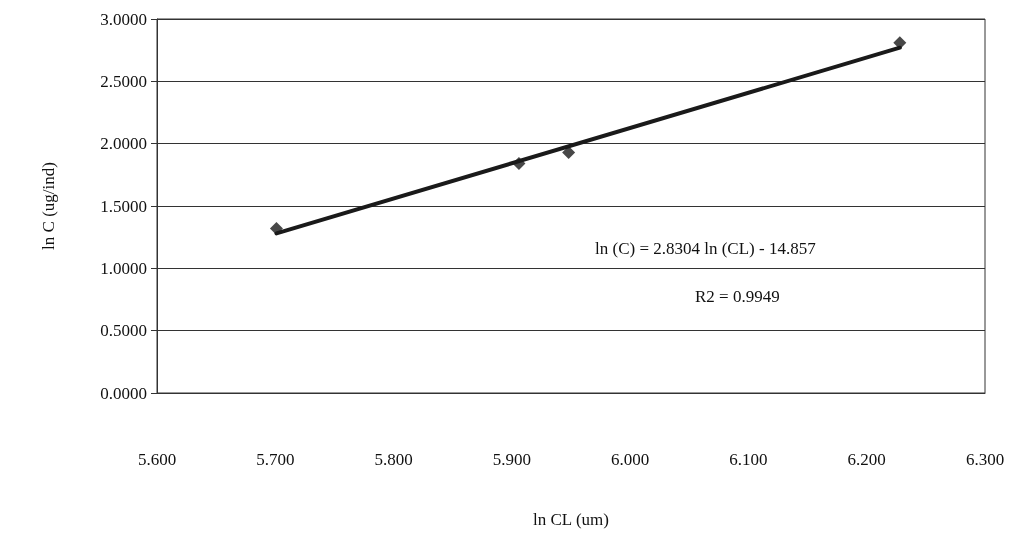  What do you see at coordinates (48, 206) in the screenshot?
I see `y-axis-title: ln C (ug/ind)` at bounding box center [48, 206].